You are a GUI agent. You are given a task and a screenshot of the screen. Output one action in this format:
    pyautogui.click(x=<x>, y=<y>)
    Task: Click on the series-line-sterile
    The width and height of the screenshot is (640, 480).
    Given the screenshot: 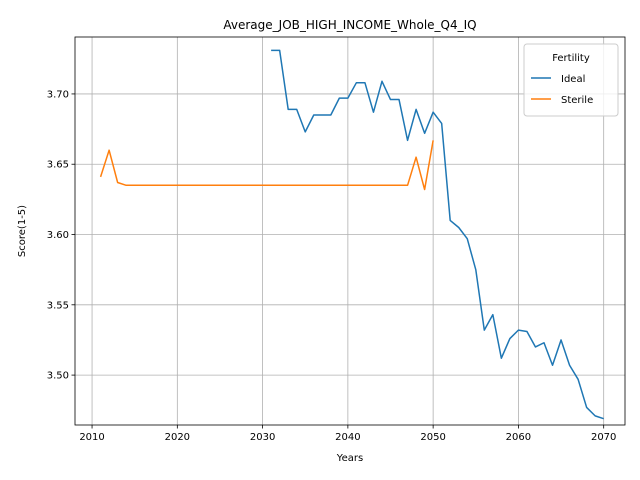 What is the action you would take?
    pyautogui.click(x=266, y=165)
    